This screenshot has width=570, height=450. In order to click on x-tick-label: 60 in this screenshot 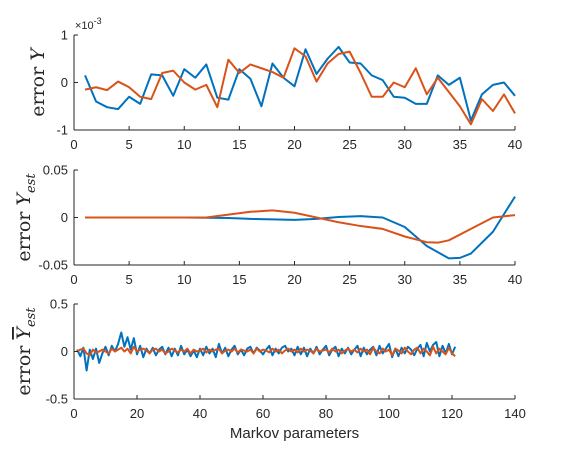, I will do `click(263, 413)`.